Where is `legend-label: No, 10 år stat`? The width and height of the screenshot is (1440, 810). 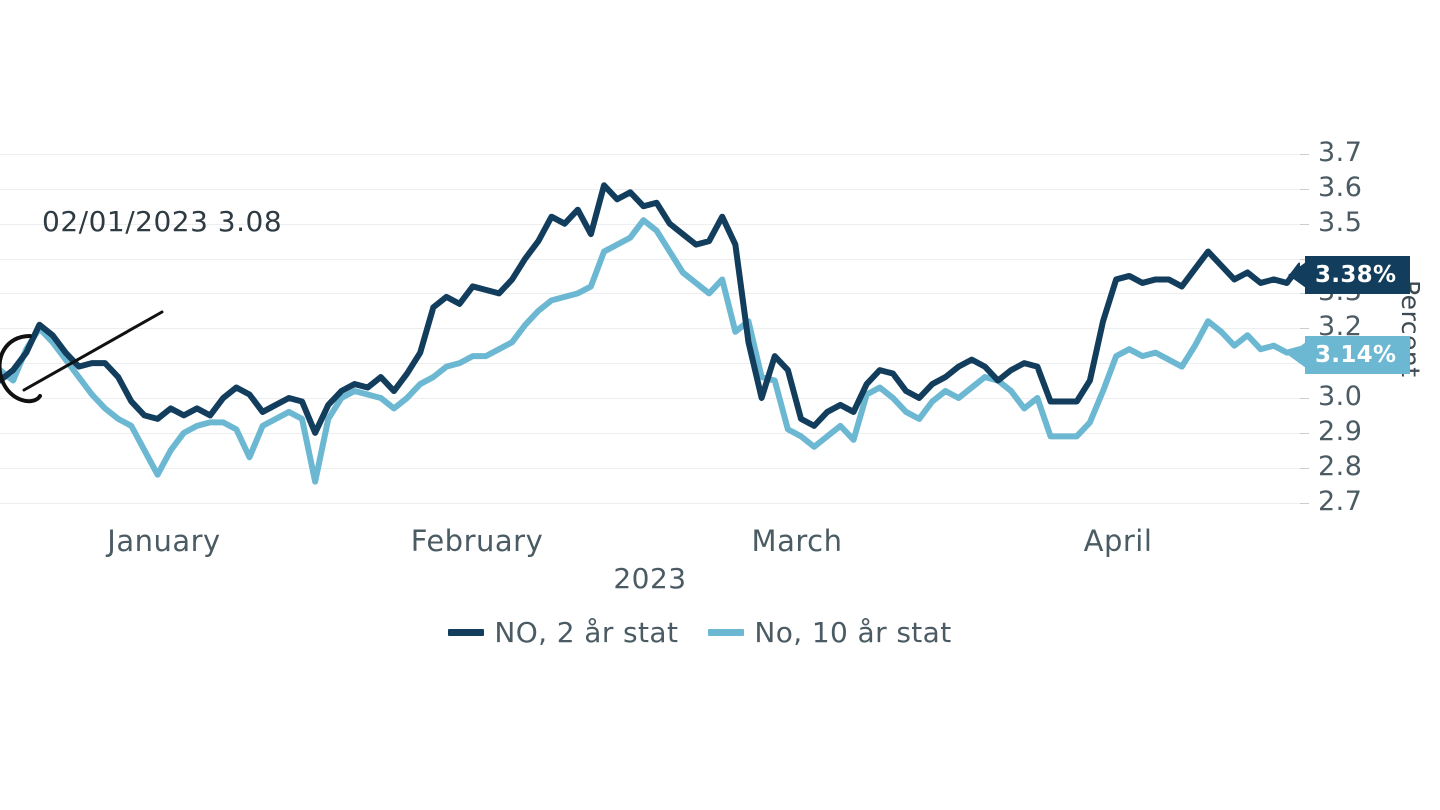 legend-label: No, 10 år stat is located at coordinates (853, 632).